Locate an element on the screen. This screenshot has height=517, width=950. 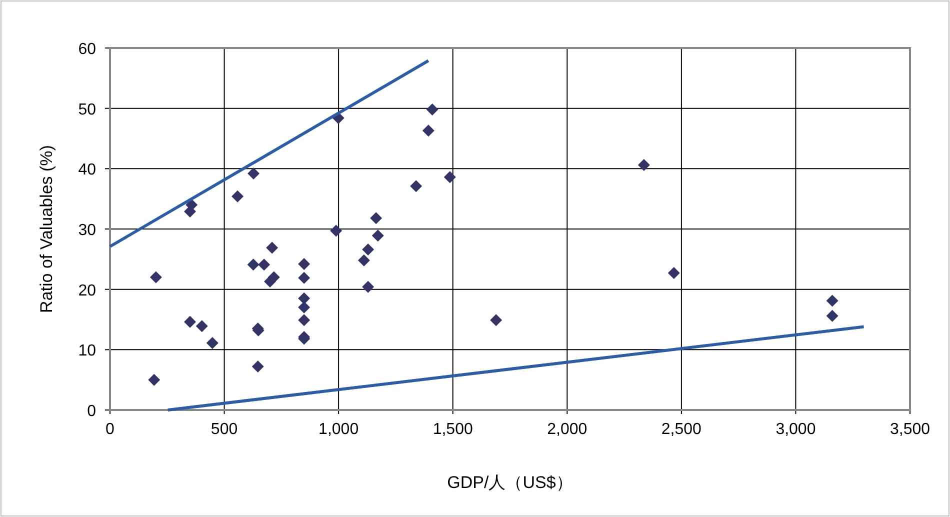
x-tick-label: 1,000 is located at coordinates (338, 429).